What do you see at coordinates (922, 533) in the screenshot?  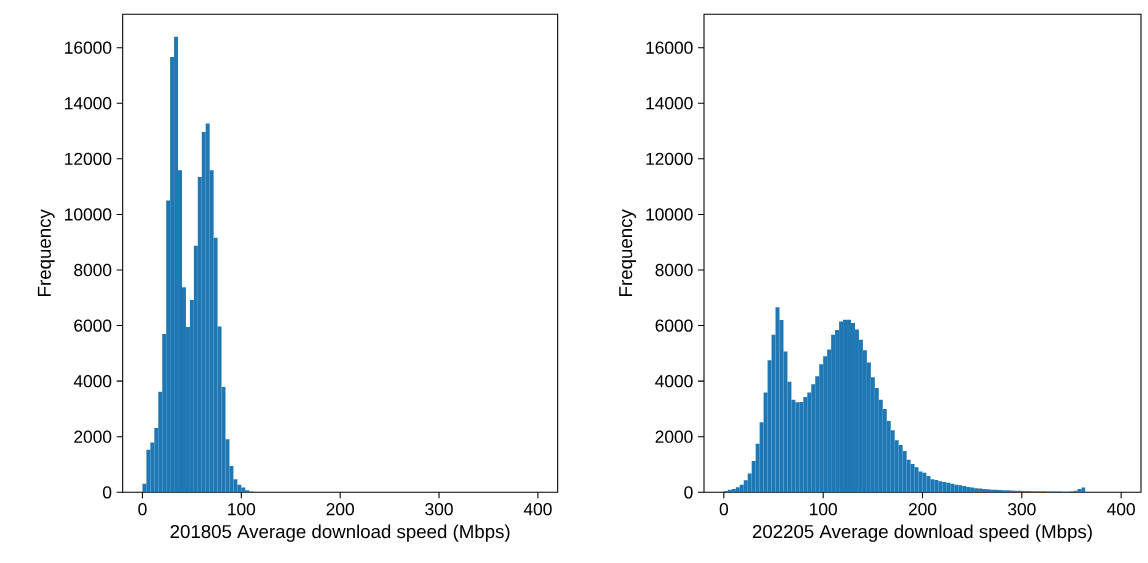 I see `x-axis-title: 202205 Average download speed (Mbps)` at bounding box center [922, 533].